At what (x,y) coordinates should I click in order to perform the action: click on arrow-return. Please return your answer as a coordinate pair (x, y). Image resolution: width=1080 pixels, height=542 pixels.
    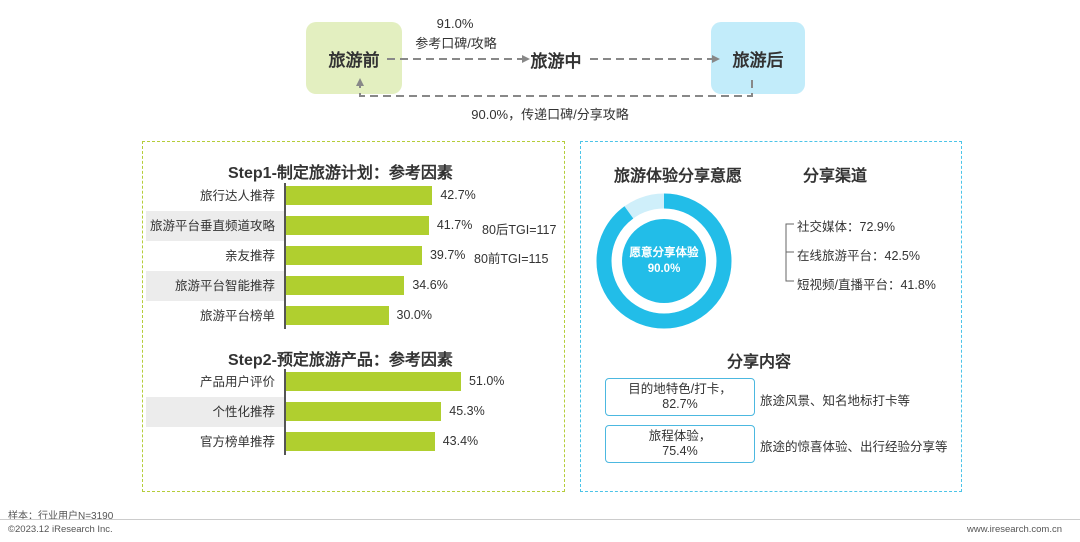
    Looking at the image, I should click on (556, 88).